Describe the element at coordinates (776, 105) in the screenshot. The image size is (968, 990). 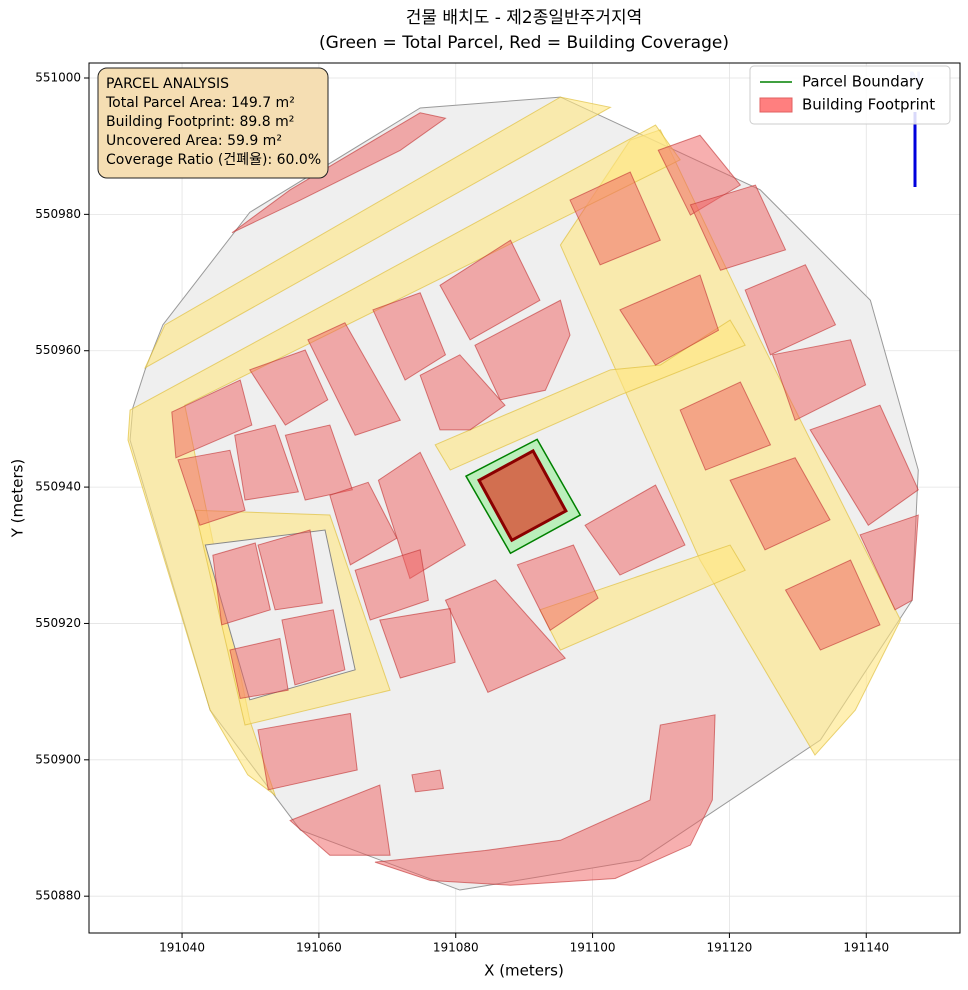
I see `legend-swatch` at that location.